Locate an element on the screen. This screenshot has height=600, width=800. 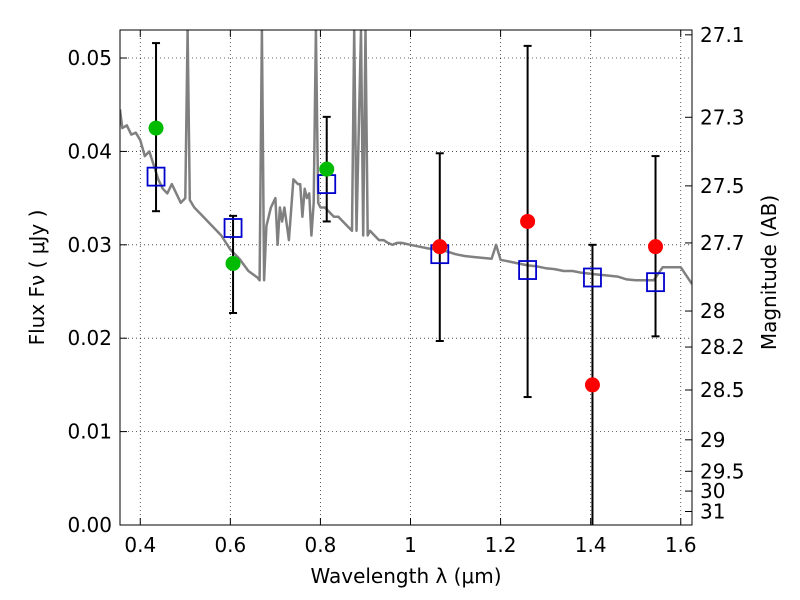
y-tick-label: 0.01 is located at coordinates (89, 432).